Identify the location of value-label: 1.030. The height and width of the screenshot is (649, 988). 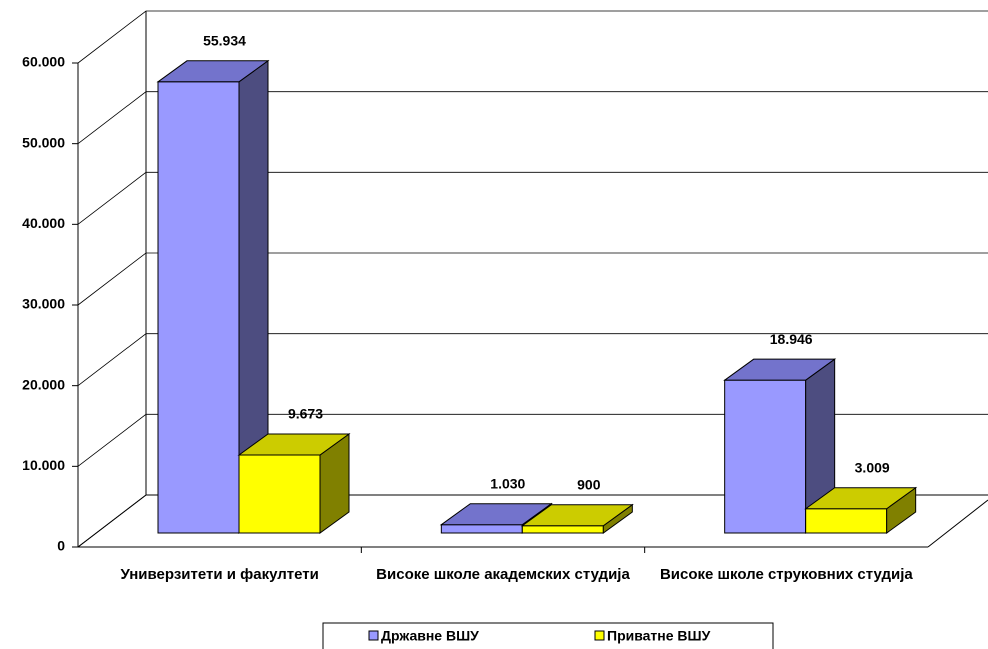
(507, 483).